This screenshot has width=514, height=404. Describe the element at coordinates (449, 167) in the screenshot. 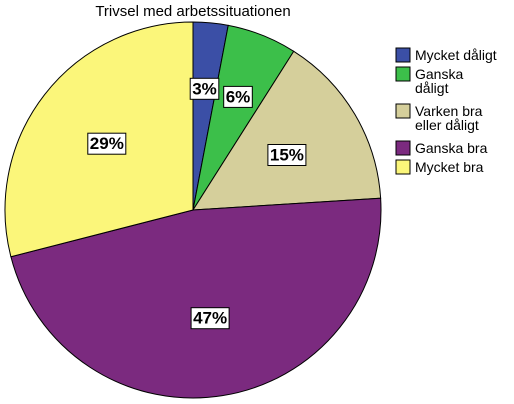

I see `legend-label-4-0: Mycket bra` at that location.